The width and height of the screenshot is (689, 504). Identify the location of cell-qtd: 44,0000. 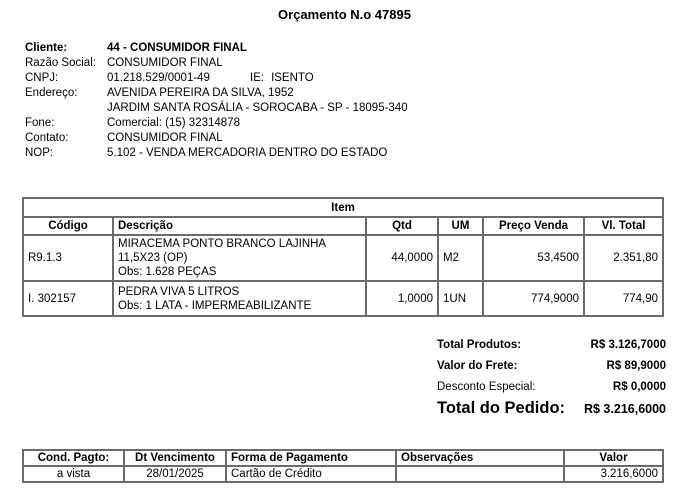
(402, 258).